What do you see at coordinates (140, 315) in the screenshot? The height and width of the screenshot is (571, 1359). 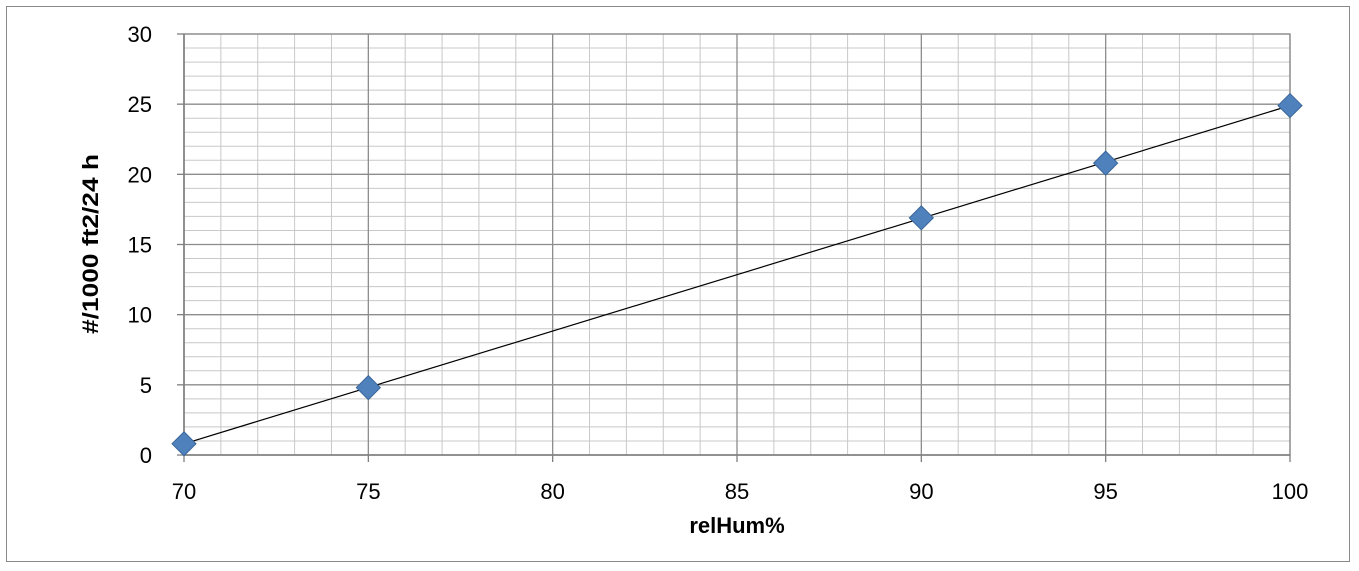 I see `y-tick-label: 10` at bounding box center [140, 315].